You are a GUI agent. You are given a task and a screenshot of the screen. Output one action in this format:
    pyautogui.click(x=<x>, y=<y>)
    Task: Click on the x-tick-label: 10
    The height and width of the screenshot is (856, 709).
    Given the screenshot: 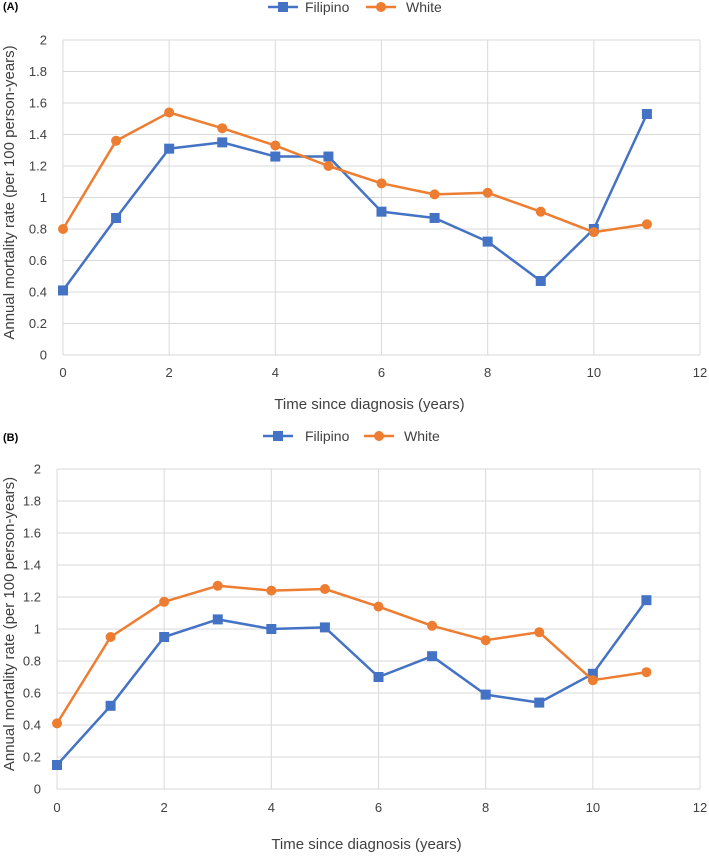 What is the action you would take?
    pyautogui.click(x=594, y=372)
    